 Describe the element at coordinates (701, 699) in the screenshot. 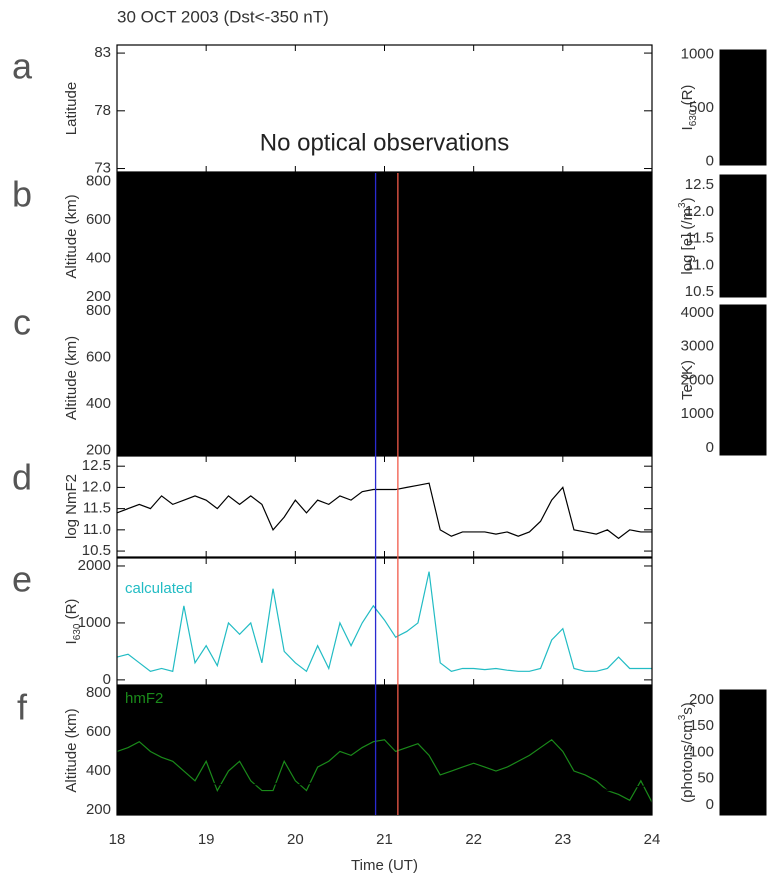

I see `colorbar-tick-label: 200` at that location.